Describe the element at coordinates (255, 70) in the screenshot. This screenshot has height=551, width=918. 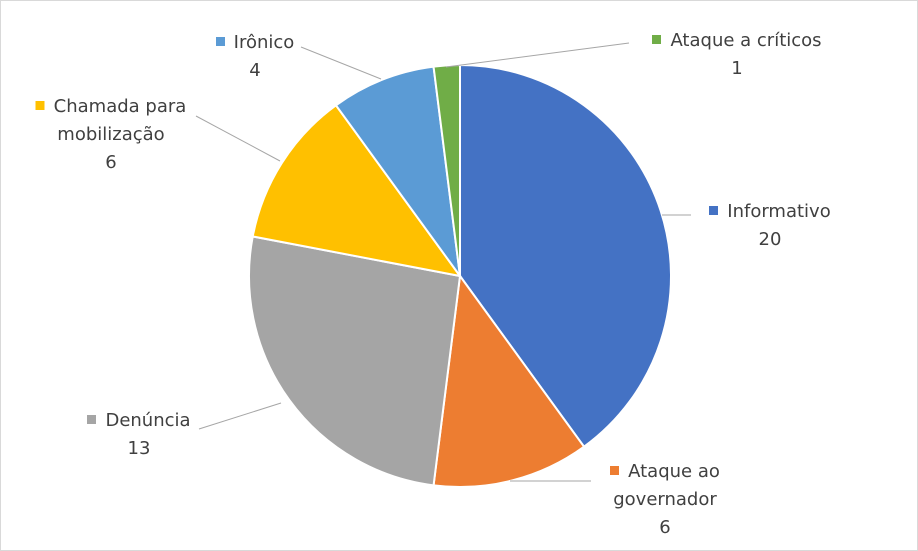
I see `value-label: 4` at that location.